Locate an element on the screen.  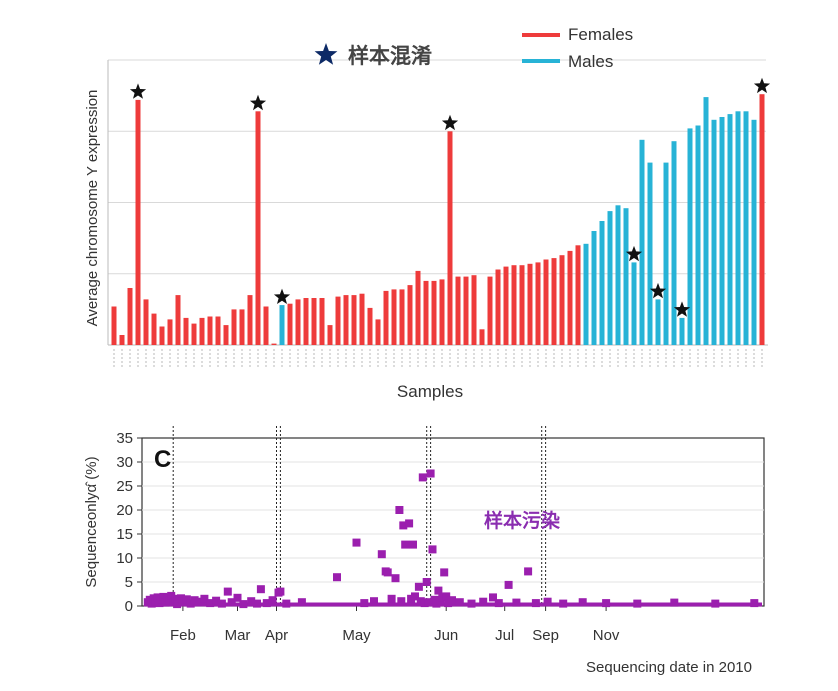
bar-chart-y-axis-label: Average chromosome Y expression is located at coordinates (92, 208).